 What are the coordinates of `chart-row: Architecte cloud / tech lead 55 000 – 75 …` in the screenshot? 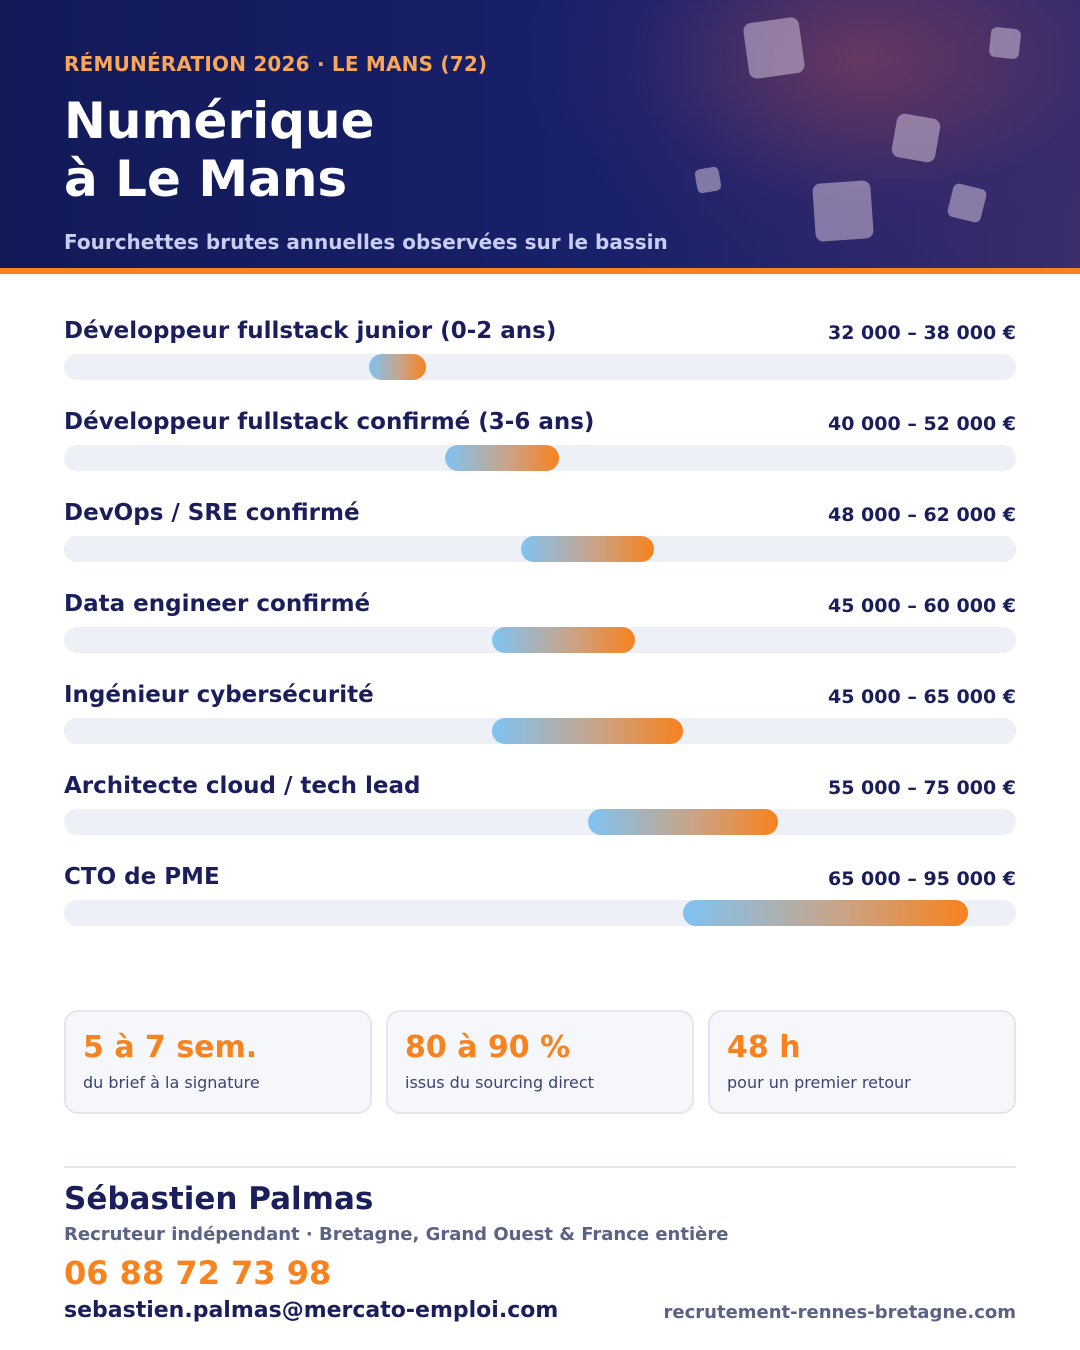 It's located at (540, 810).